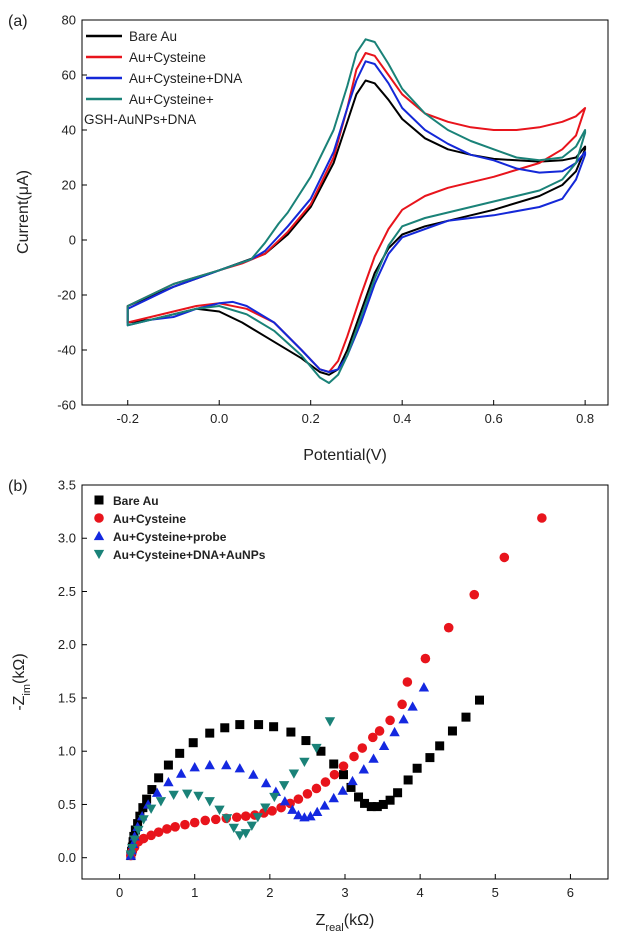  What do you see at coordinates (494, 418) in the screenshot?
I see `panel-a-x-tick-label: 0.6` at bounding box center [494, 418].